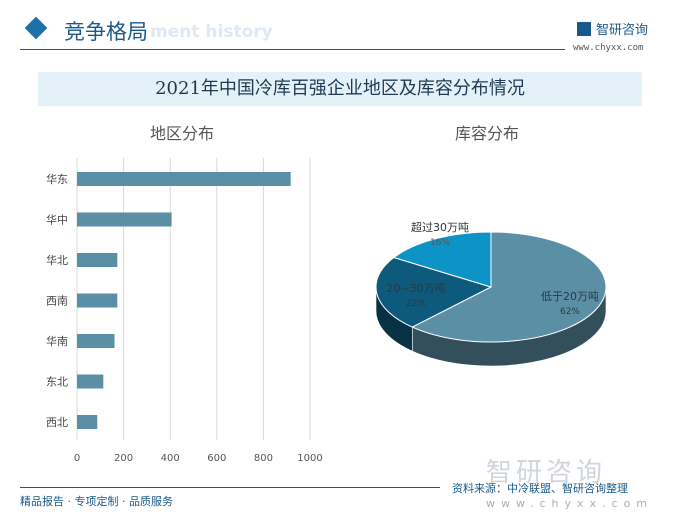 The width and height of the screenshot is (683, 527). What do you see at coordinates (309, 458) in the screenshot?
I see `x-tick-label: 1000` at bounding box center [309, 458].